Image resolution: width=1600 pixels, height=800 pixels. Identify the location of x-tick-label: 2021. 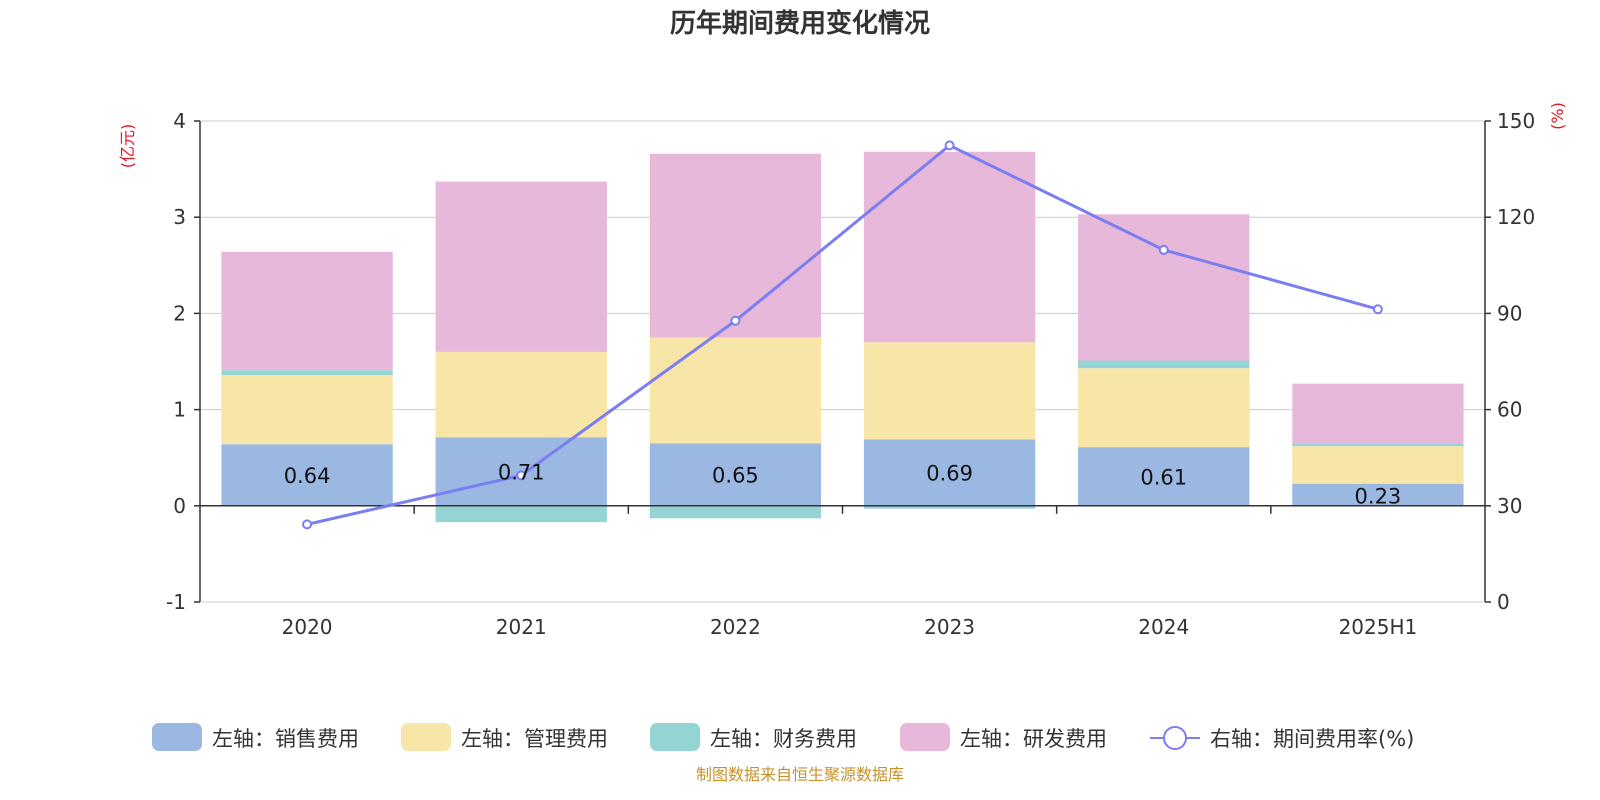
(521, 627).